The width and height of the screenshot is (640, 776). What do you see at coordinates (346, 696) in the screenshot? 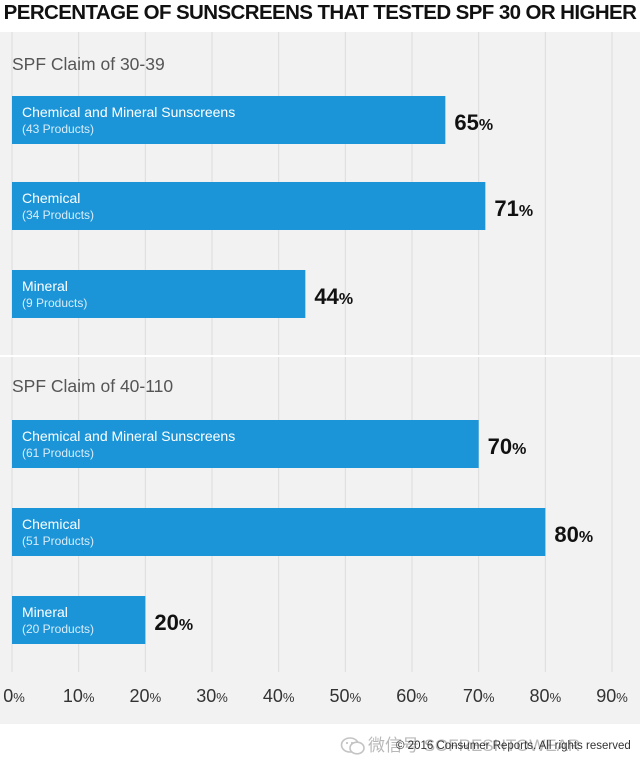
I see `x-tick-label: 50%` at bounding box center [346, 696].